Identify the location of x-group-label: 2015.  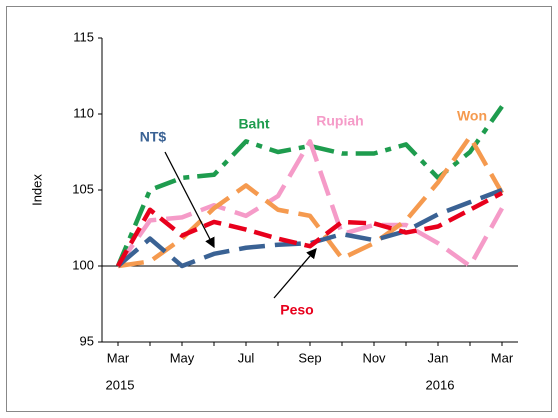
(120, 384).